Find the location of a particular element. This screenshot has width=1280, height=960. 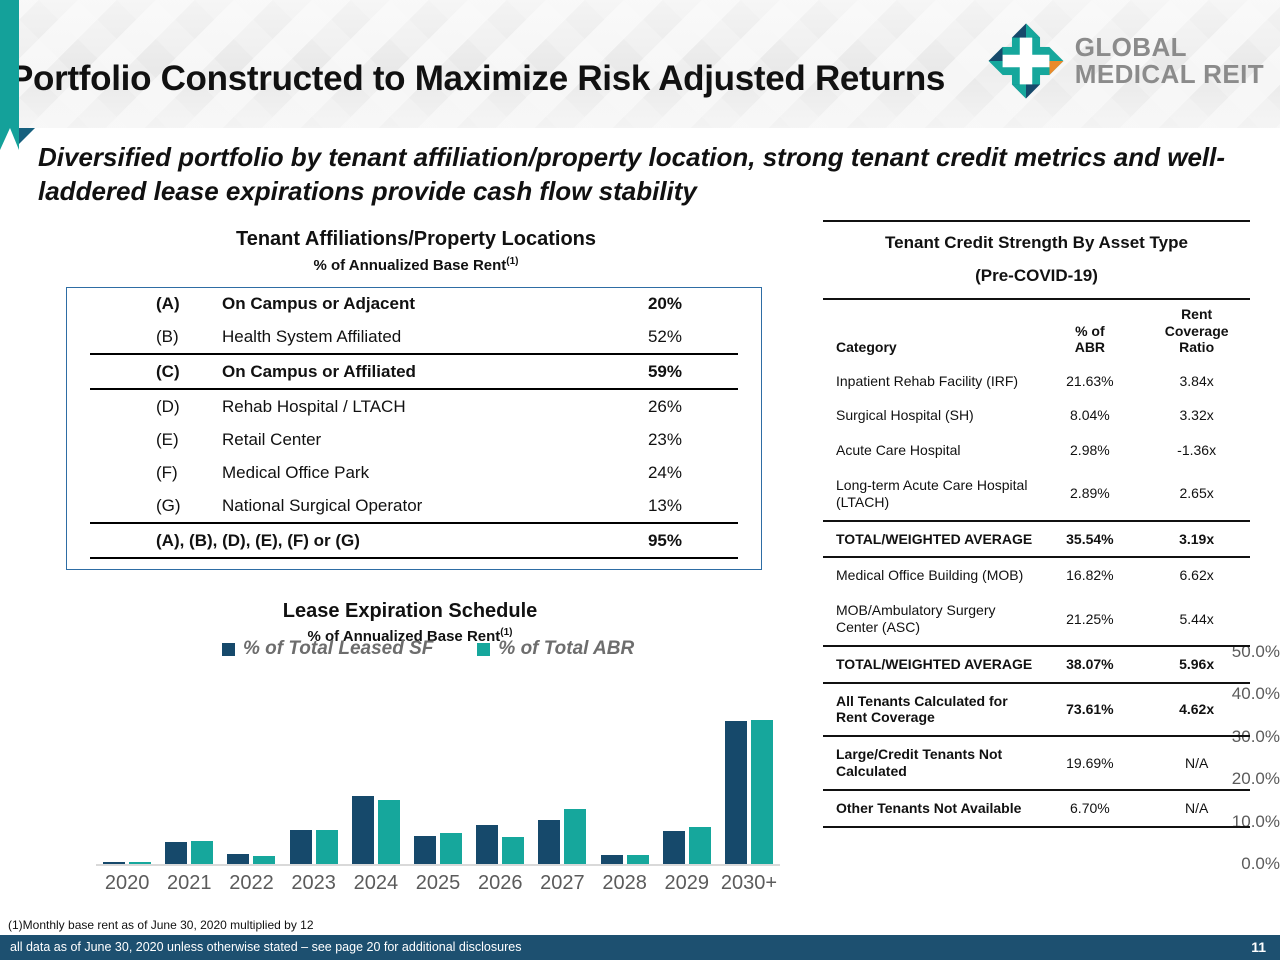

affil-total-value: 95% is located at coordinates (655, 540).